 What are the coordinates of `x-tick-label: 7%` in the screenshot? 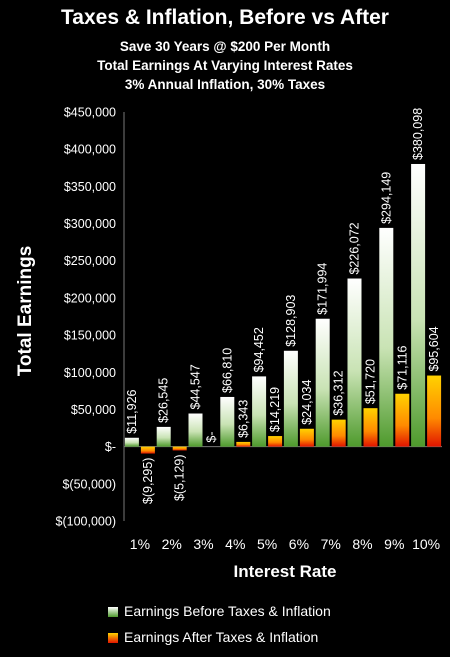 It's located at (331, 544).